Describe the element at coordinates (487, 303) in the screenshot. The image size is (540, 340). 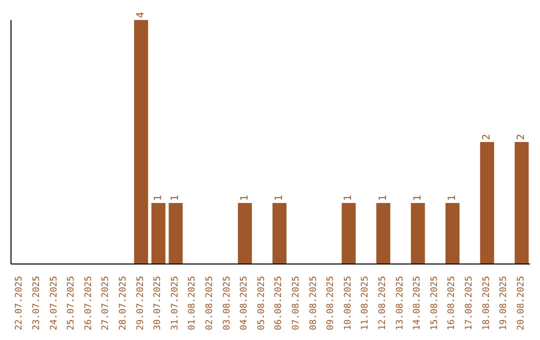
I see `x-tick-label: 18.08.2025` at that location.